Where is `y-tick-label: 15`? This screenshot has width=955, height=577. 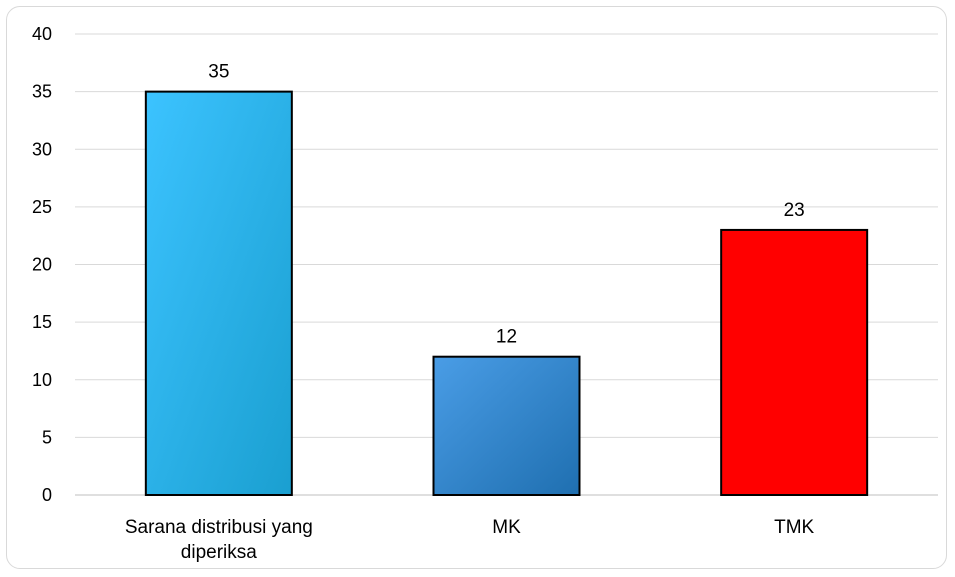 y-tick-label: 15 is located at coordinates (42, 322).